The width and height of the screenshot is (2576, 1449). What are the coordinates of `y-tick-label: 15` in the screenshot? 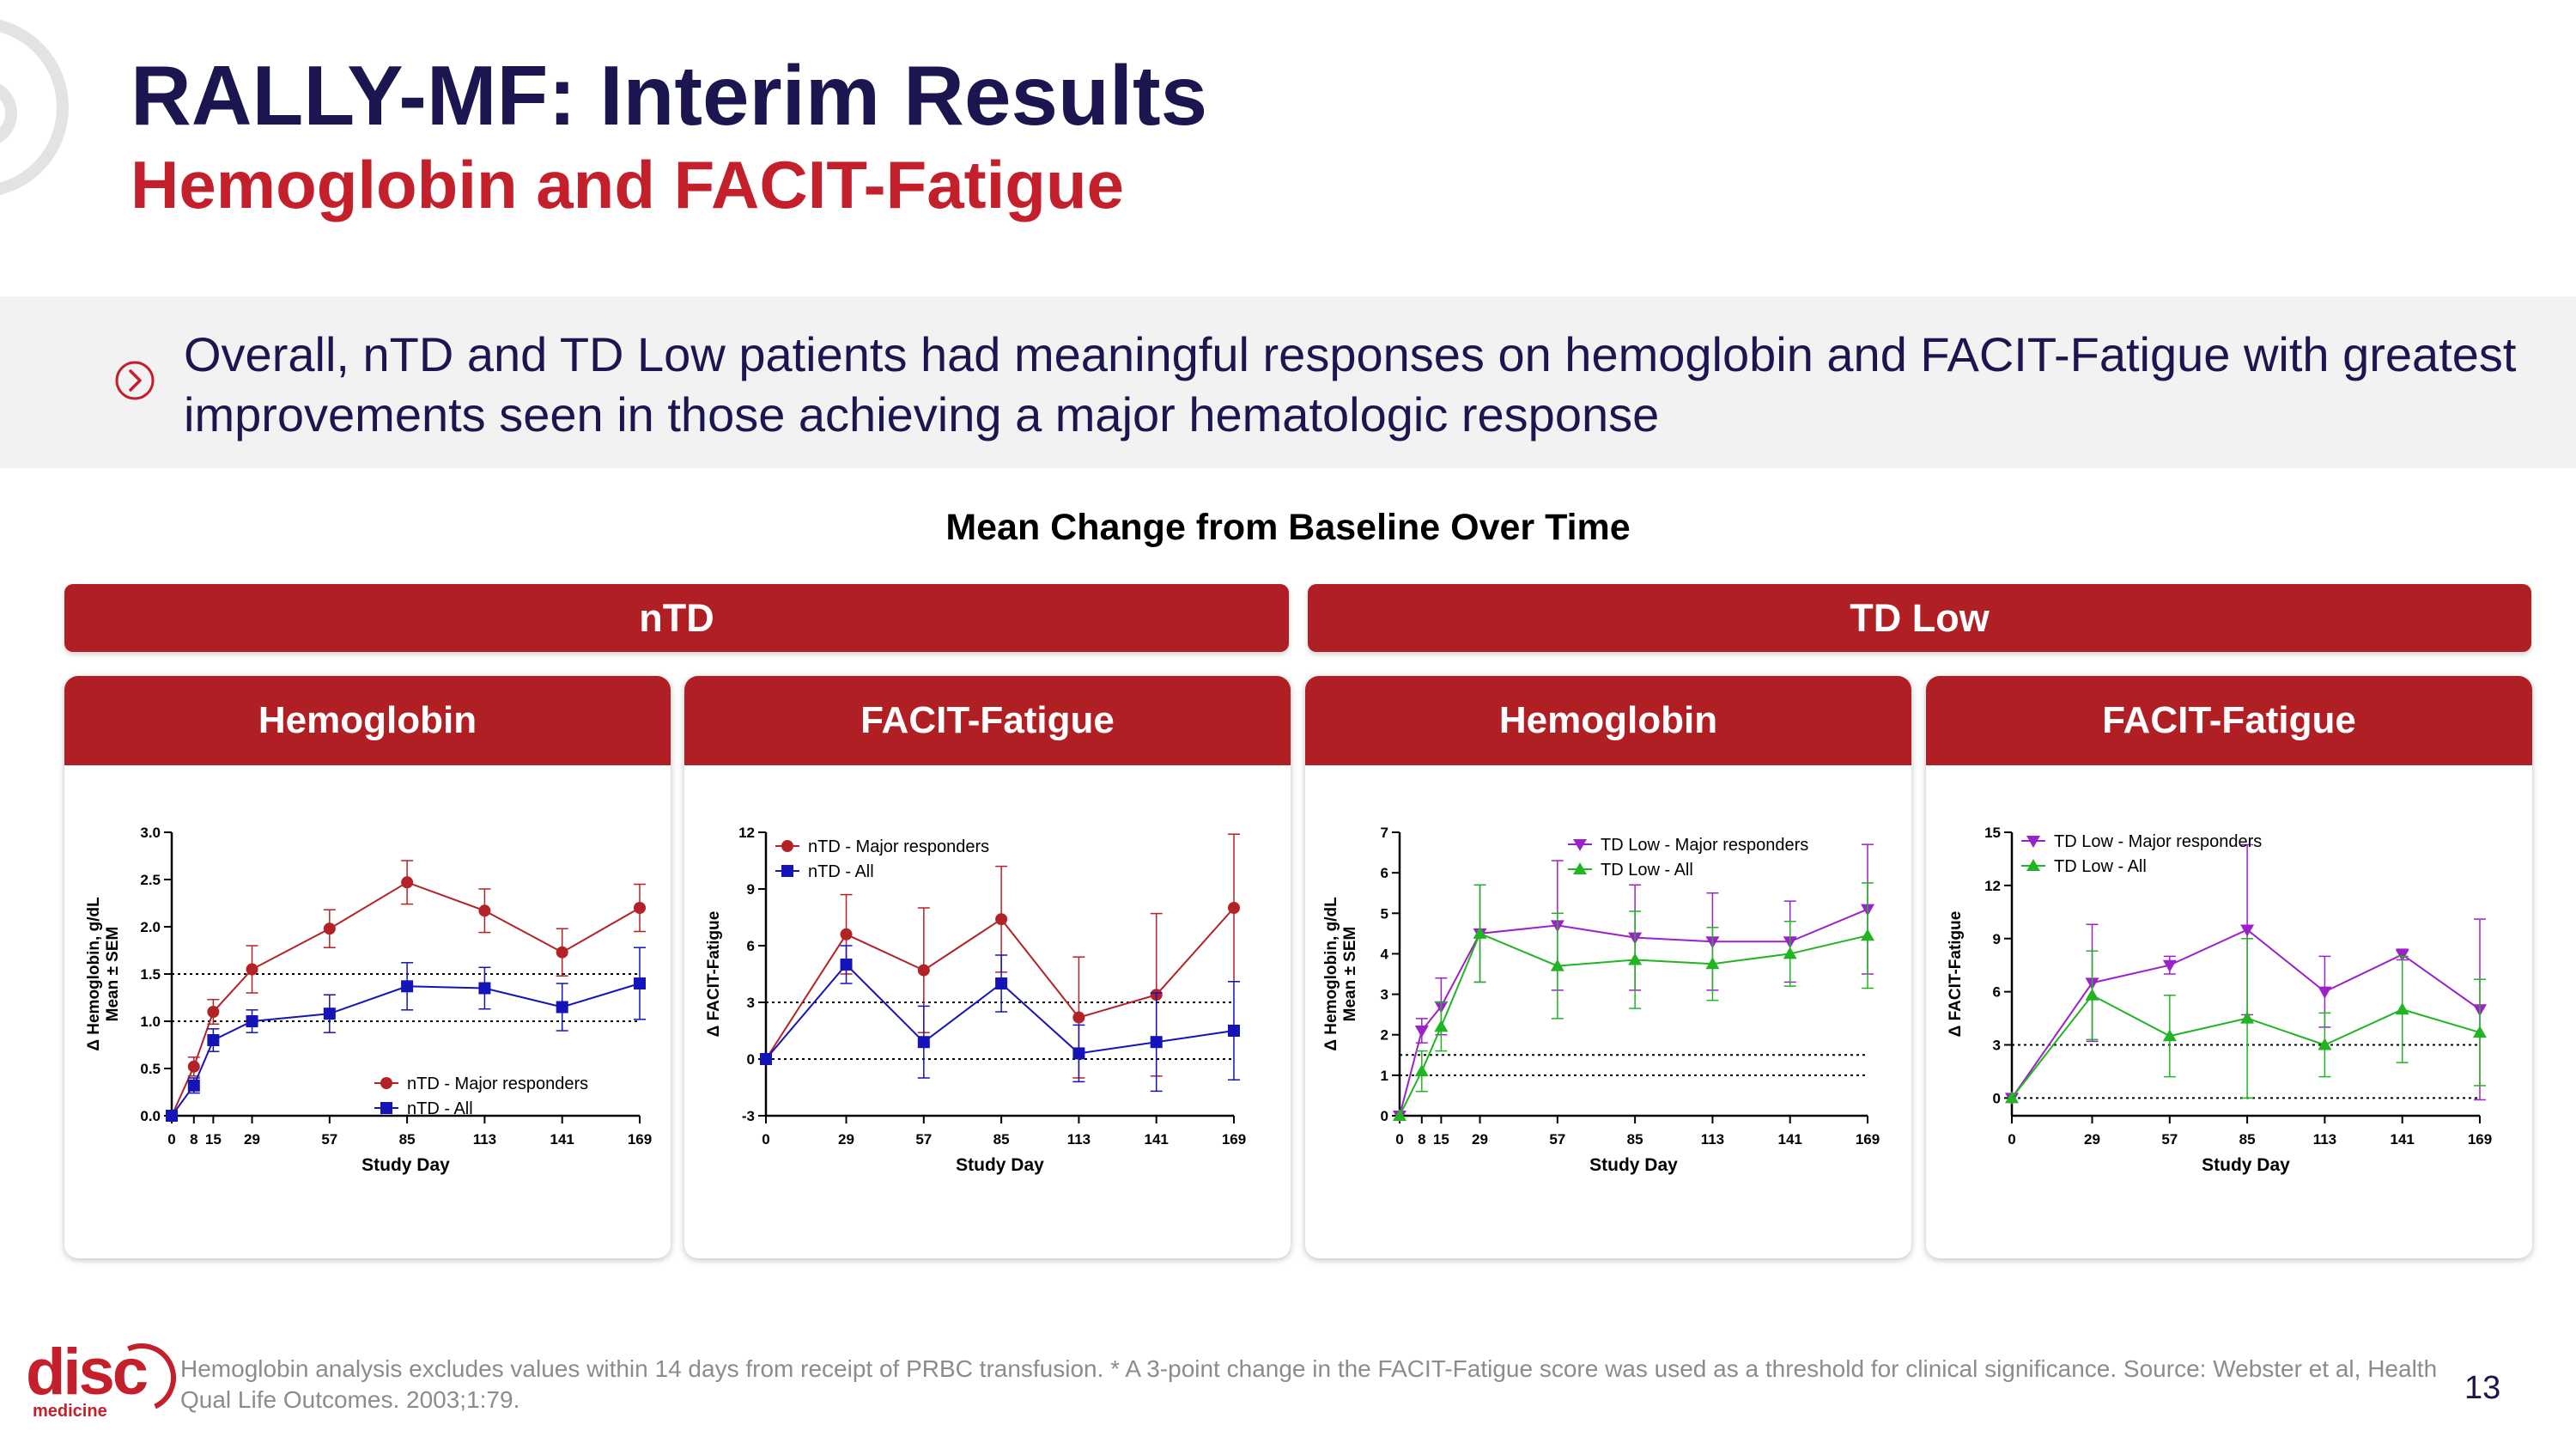 It's located at (1992, 833).